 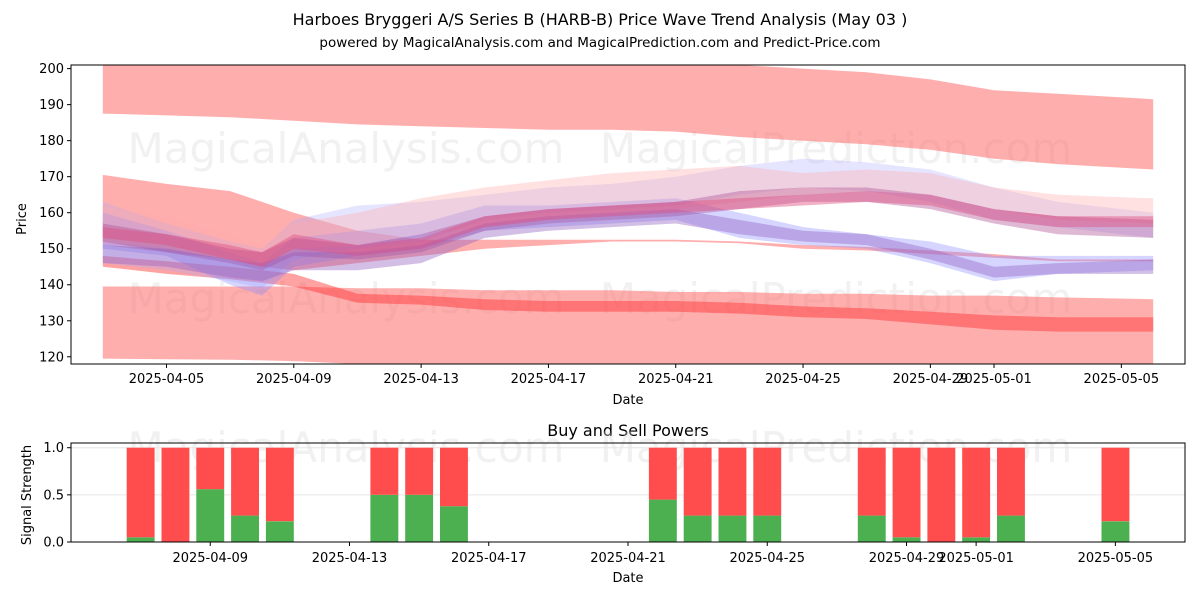 What do you see at coordinates (1122, 379) in the screenshot?
I see `main-x-tick-label: 2025-05-05` at bounding box center [1122, 379].